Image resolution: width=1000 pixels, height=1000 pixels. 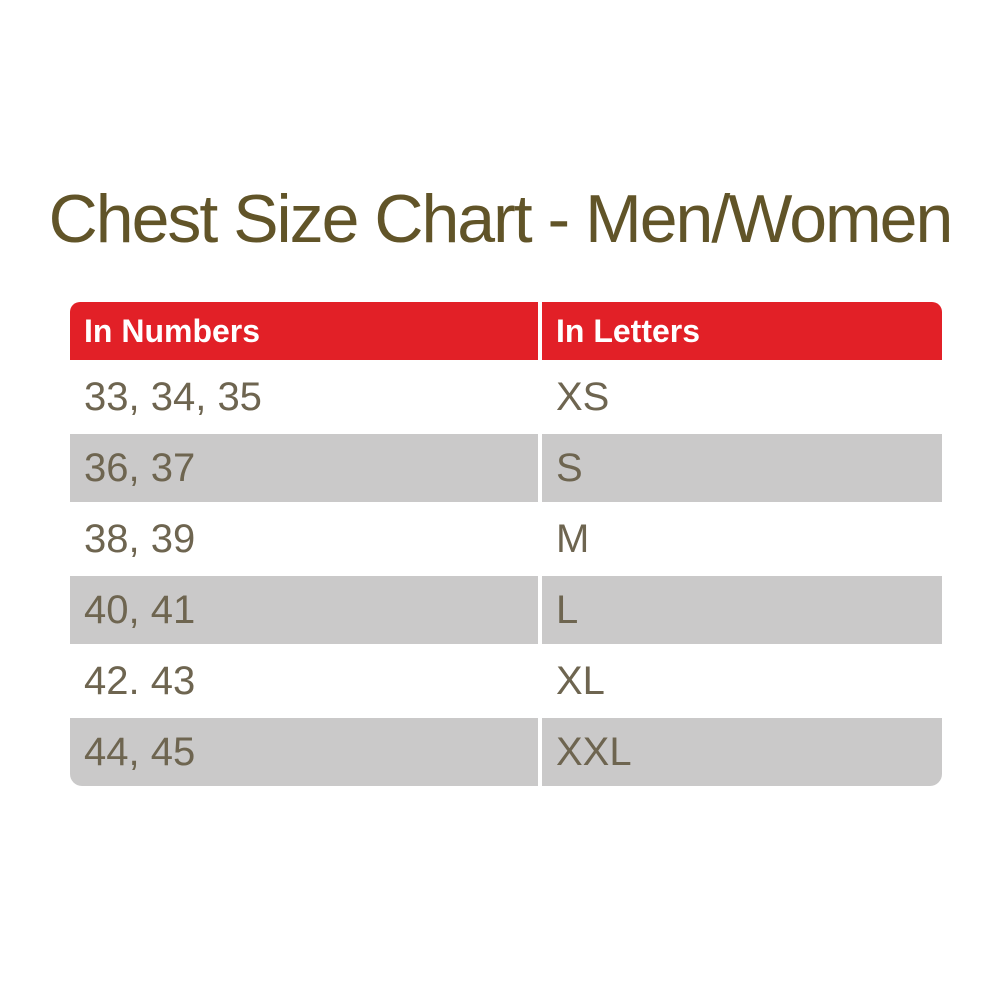 What do you see at coordinates (304, 539) in the screenshot?
I see `table-cell-numbers: 38, 39` at bounding box center [304, 539].